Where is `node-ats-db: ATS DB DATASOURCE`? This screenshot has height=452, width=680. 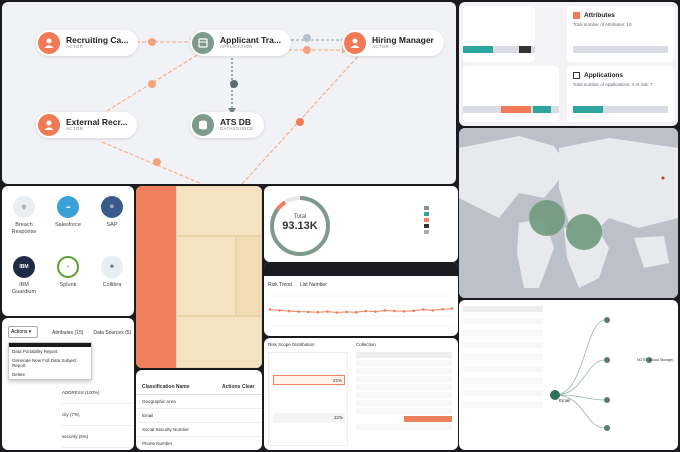
node-ats-db: ATS DB DATASOURCE is located at coordinates (227, 125).